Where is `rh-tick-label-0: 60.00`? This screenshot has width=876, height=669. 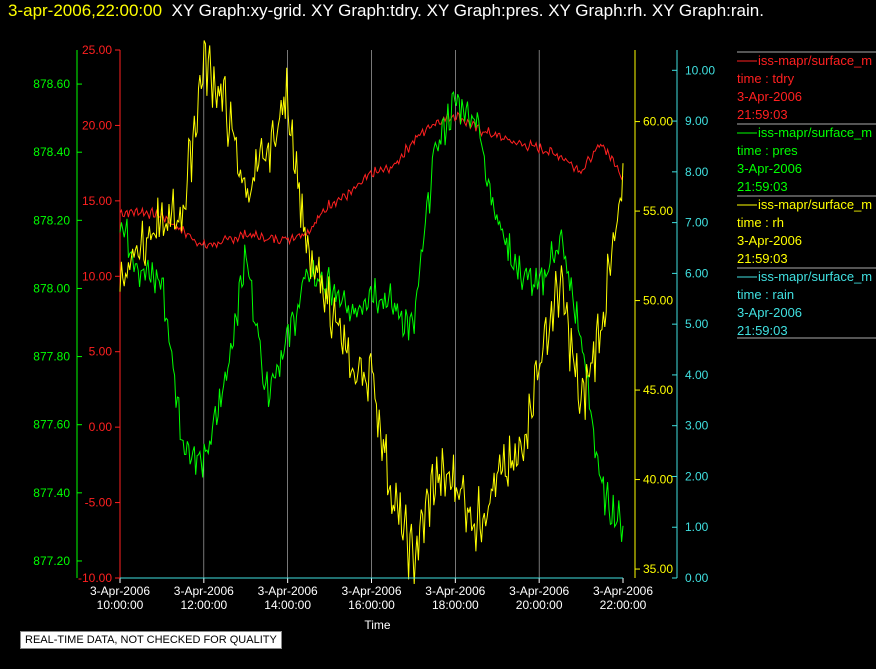
rh-tick-label-0: 60.00 is located at coordinates (658, 122).